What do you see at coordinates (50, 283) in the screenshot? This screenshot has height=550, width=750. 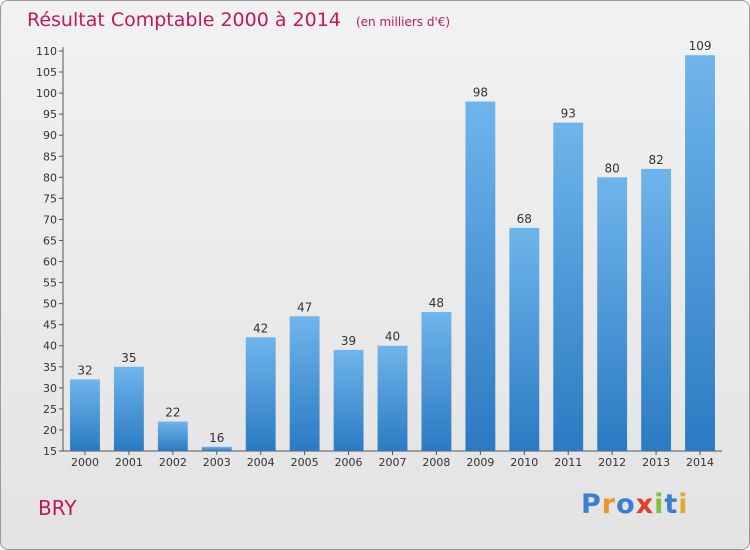 I see `y-tick-label: 55` at bounding box center [50, 283].